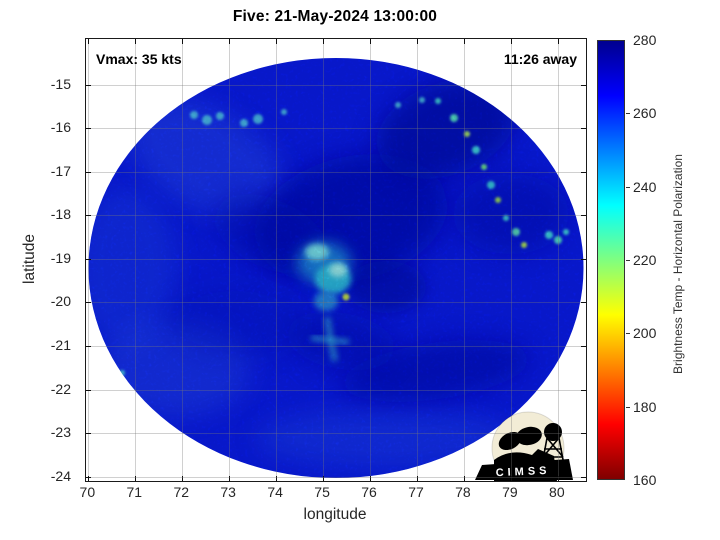 This screenshot has width=720, height=540. I want to click on cimss-banner, so click(524, 469).